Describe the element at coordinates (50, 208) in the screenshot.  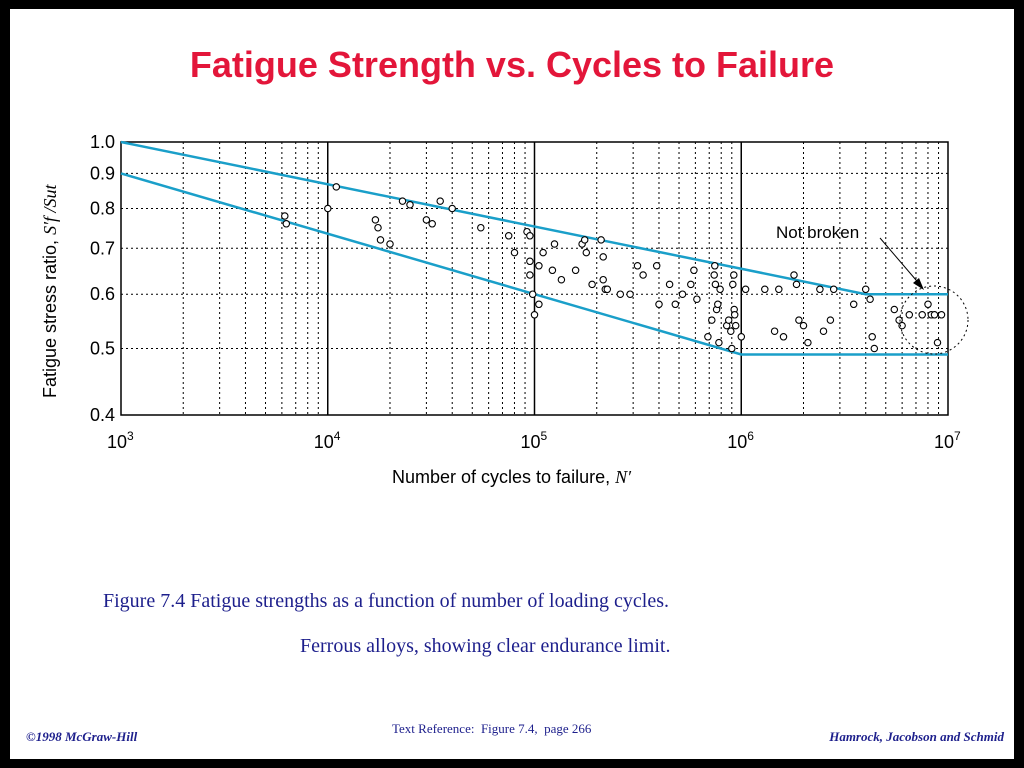
I see `y-axis-label-symbol: S′f /Sut` at that location.